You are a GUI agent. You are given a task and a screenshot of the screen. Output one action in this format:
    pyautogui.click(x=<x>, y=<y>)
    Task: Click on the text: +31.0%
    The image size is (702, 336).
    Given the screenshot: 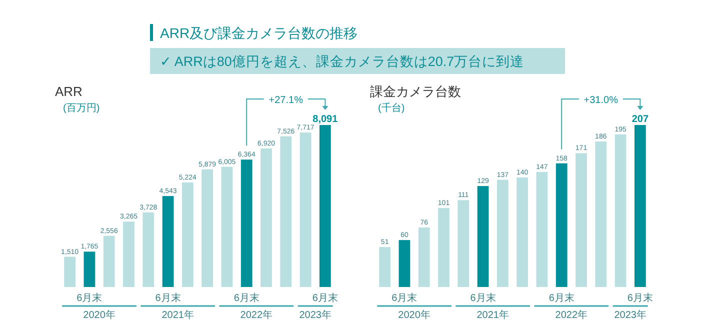 What is the action you would take?
    pyautogui.click(x=601, y=100)
    